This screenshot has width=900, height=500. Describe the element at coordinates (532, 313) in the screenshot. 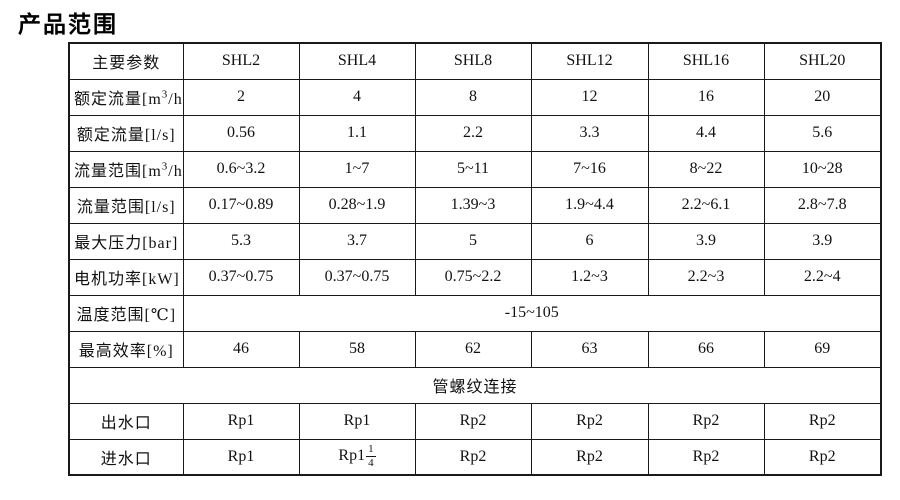

I see `cell-value-merged: -15~105` at that location.